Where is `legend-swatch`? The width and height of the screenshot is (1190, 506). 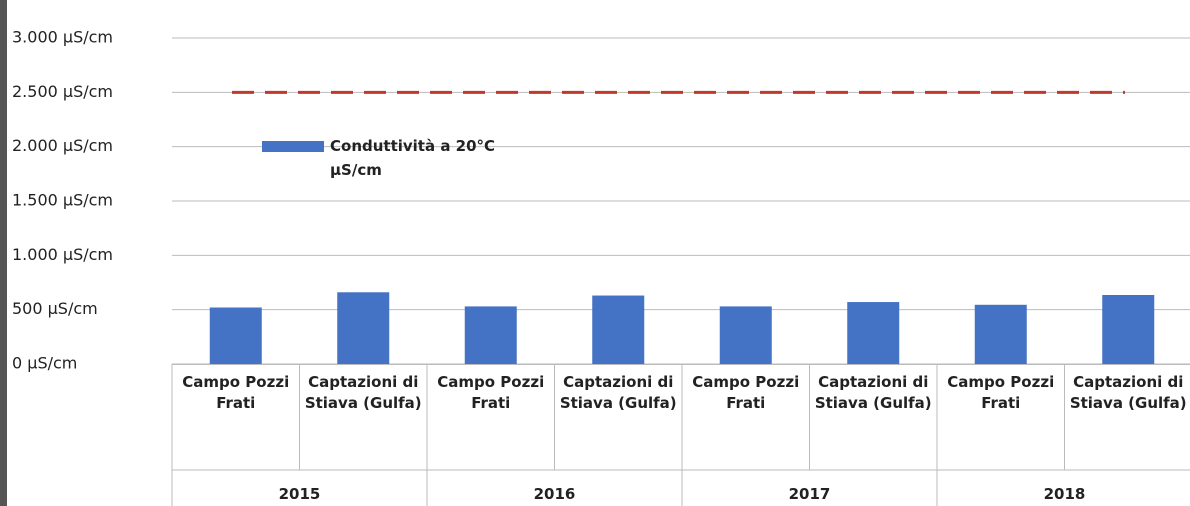
legend-swatch is located at coordinates (293, 146).